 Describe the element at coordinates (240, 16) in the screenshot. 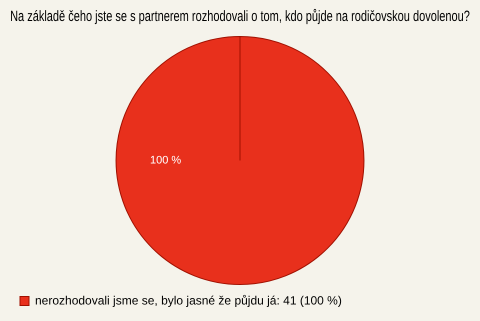

I see `chart-title: Na základě čeho jste se s partnerem rozhodovali o tom, kdo půjde na rodičovskou dovolenou?` at that location.